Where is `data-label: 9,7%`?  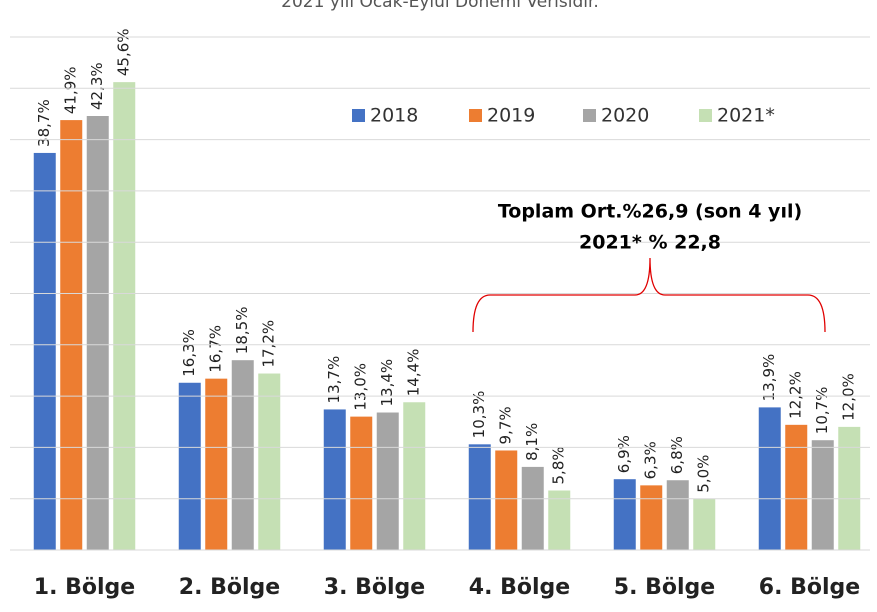
data-label: 9,7% is located at coordinates (506, 425).